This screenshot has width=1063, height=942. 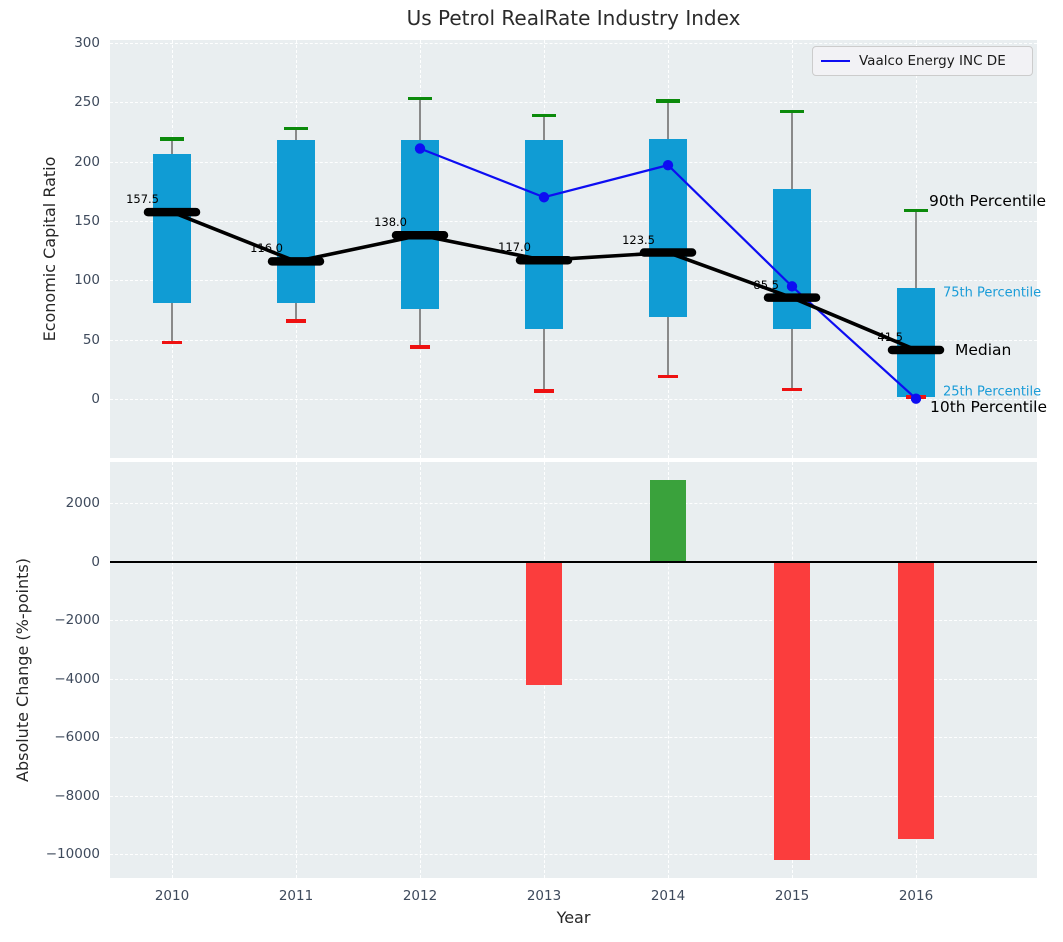 What do you see at coordinates (916, 896) in the screenshot?
I see `x-tick-label: 2016` at bounding box center [916, 896].